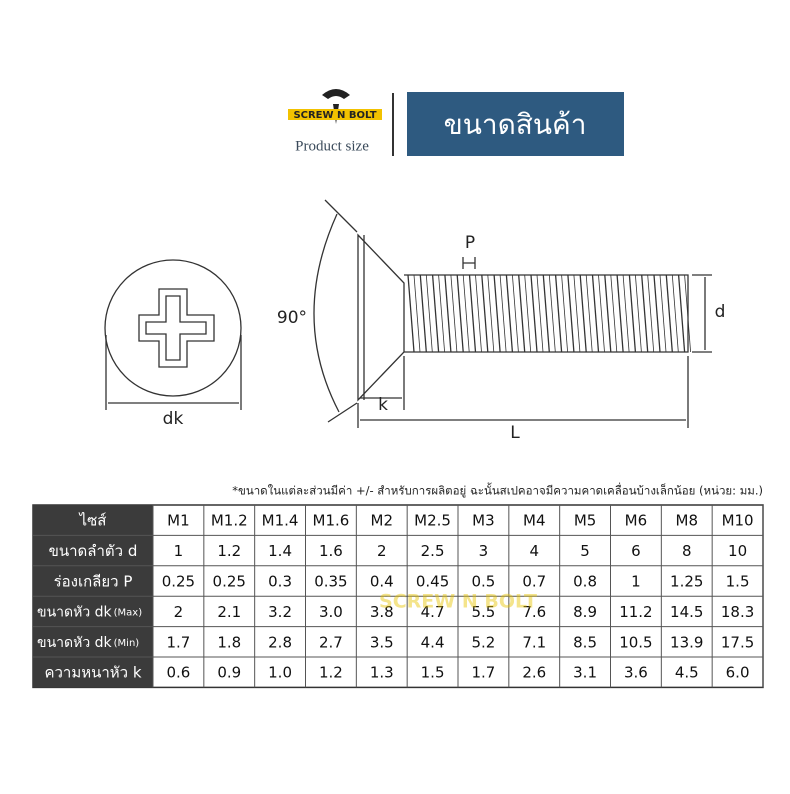  What do you see at coordinates (330, 582) in the screenshot?
I see `cell: 0.35` at bounding box center [330, 582].